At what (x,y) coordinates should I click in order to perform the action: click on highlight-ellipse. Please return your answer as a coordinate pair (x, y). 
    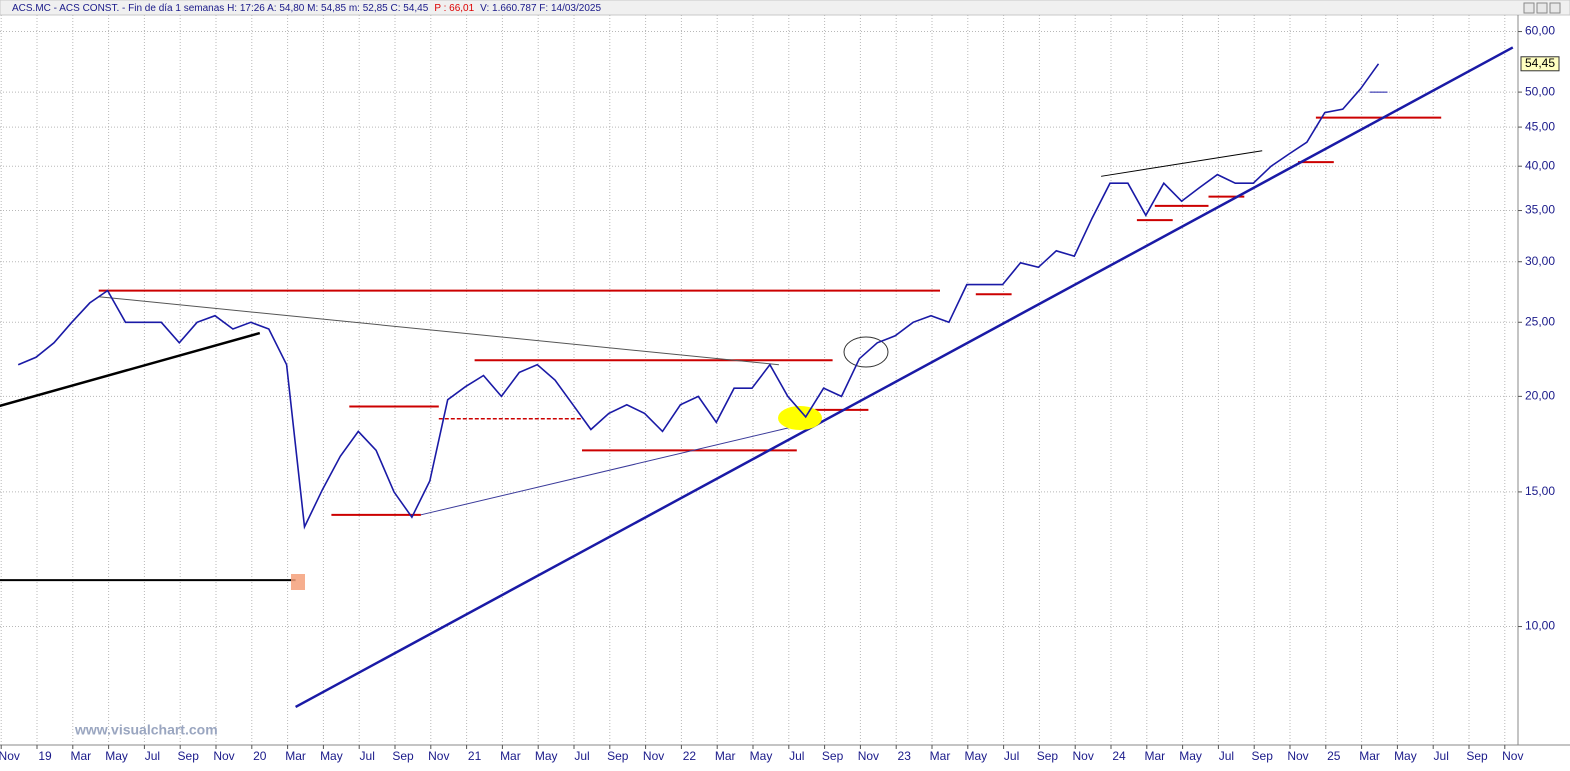
    Looking at the image, I should click on (800, 418).